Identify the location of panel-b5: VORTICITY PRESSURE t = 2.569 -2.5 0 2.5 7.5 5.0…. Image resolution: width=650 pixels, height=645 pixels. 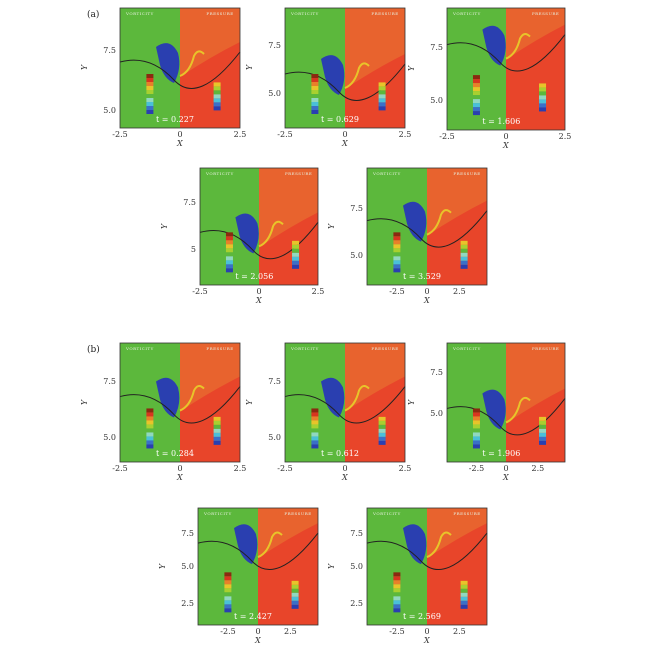
(407, 576).